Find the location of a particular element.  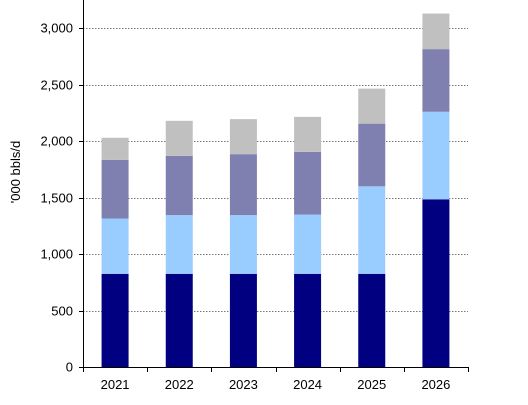

x-tick-label-2021: 2021 is located at coordinates (115, 384).